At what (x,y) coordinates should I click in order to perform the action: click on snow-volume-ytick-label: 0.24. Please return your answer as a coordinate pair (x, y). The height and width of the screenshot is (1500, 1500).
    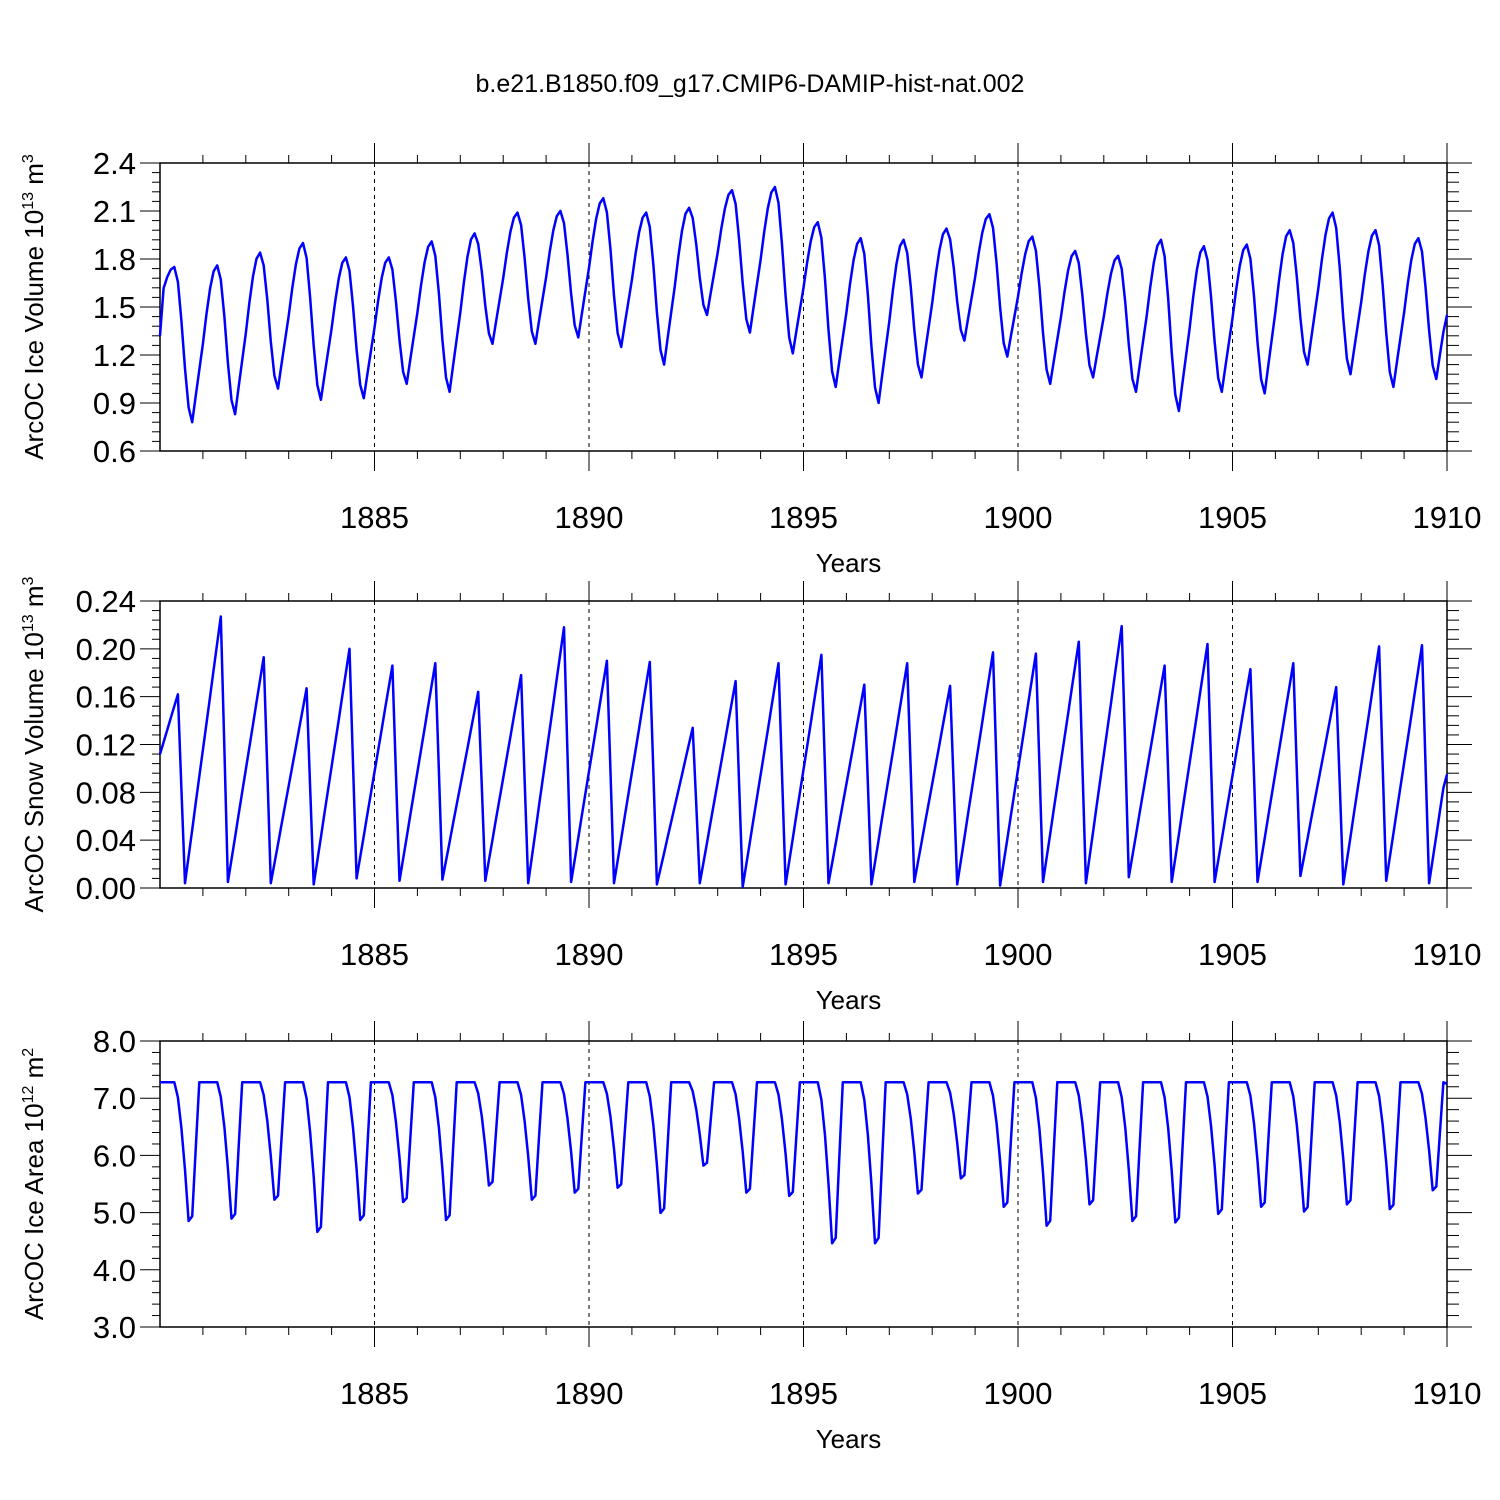
    Looking at the image, I should click on (106, 601).